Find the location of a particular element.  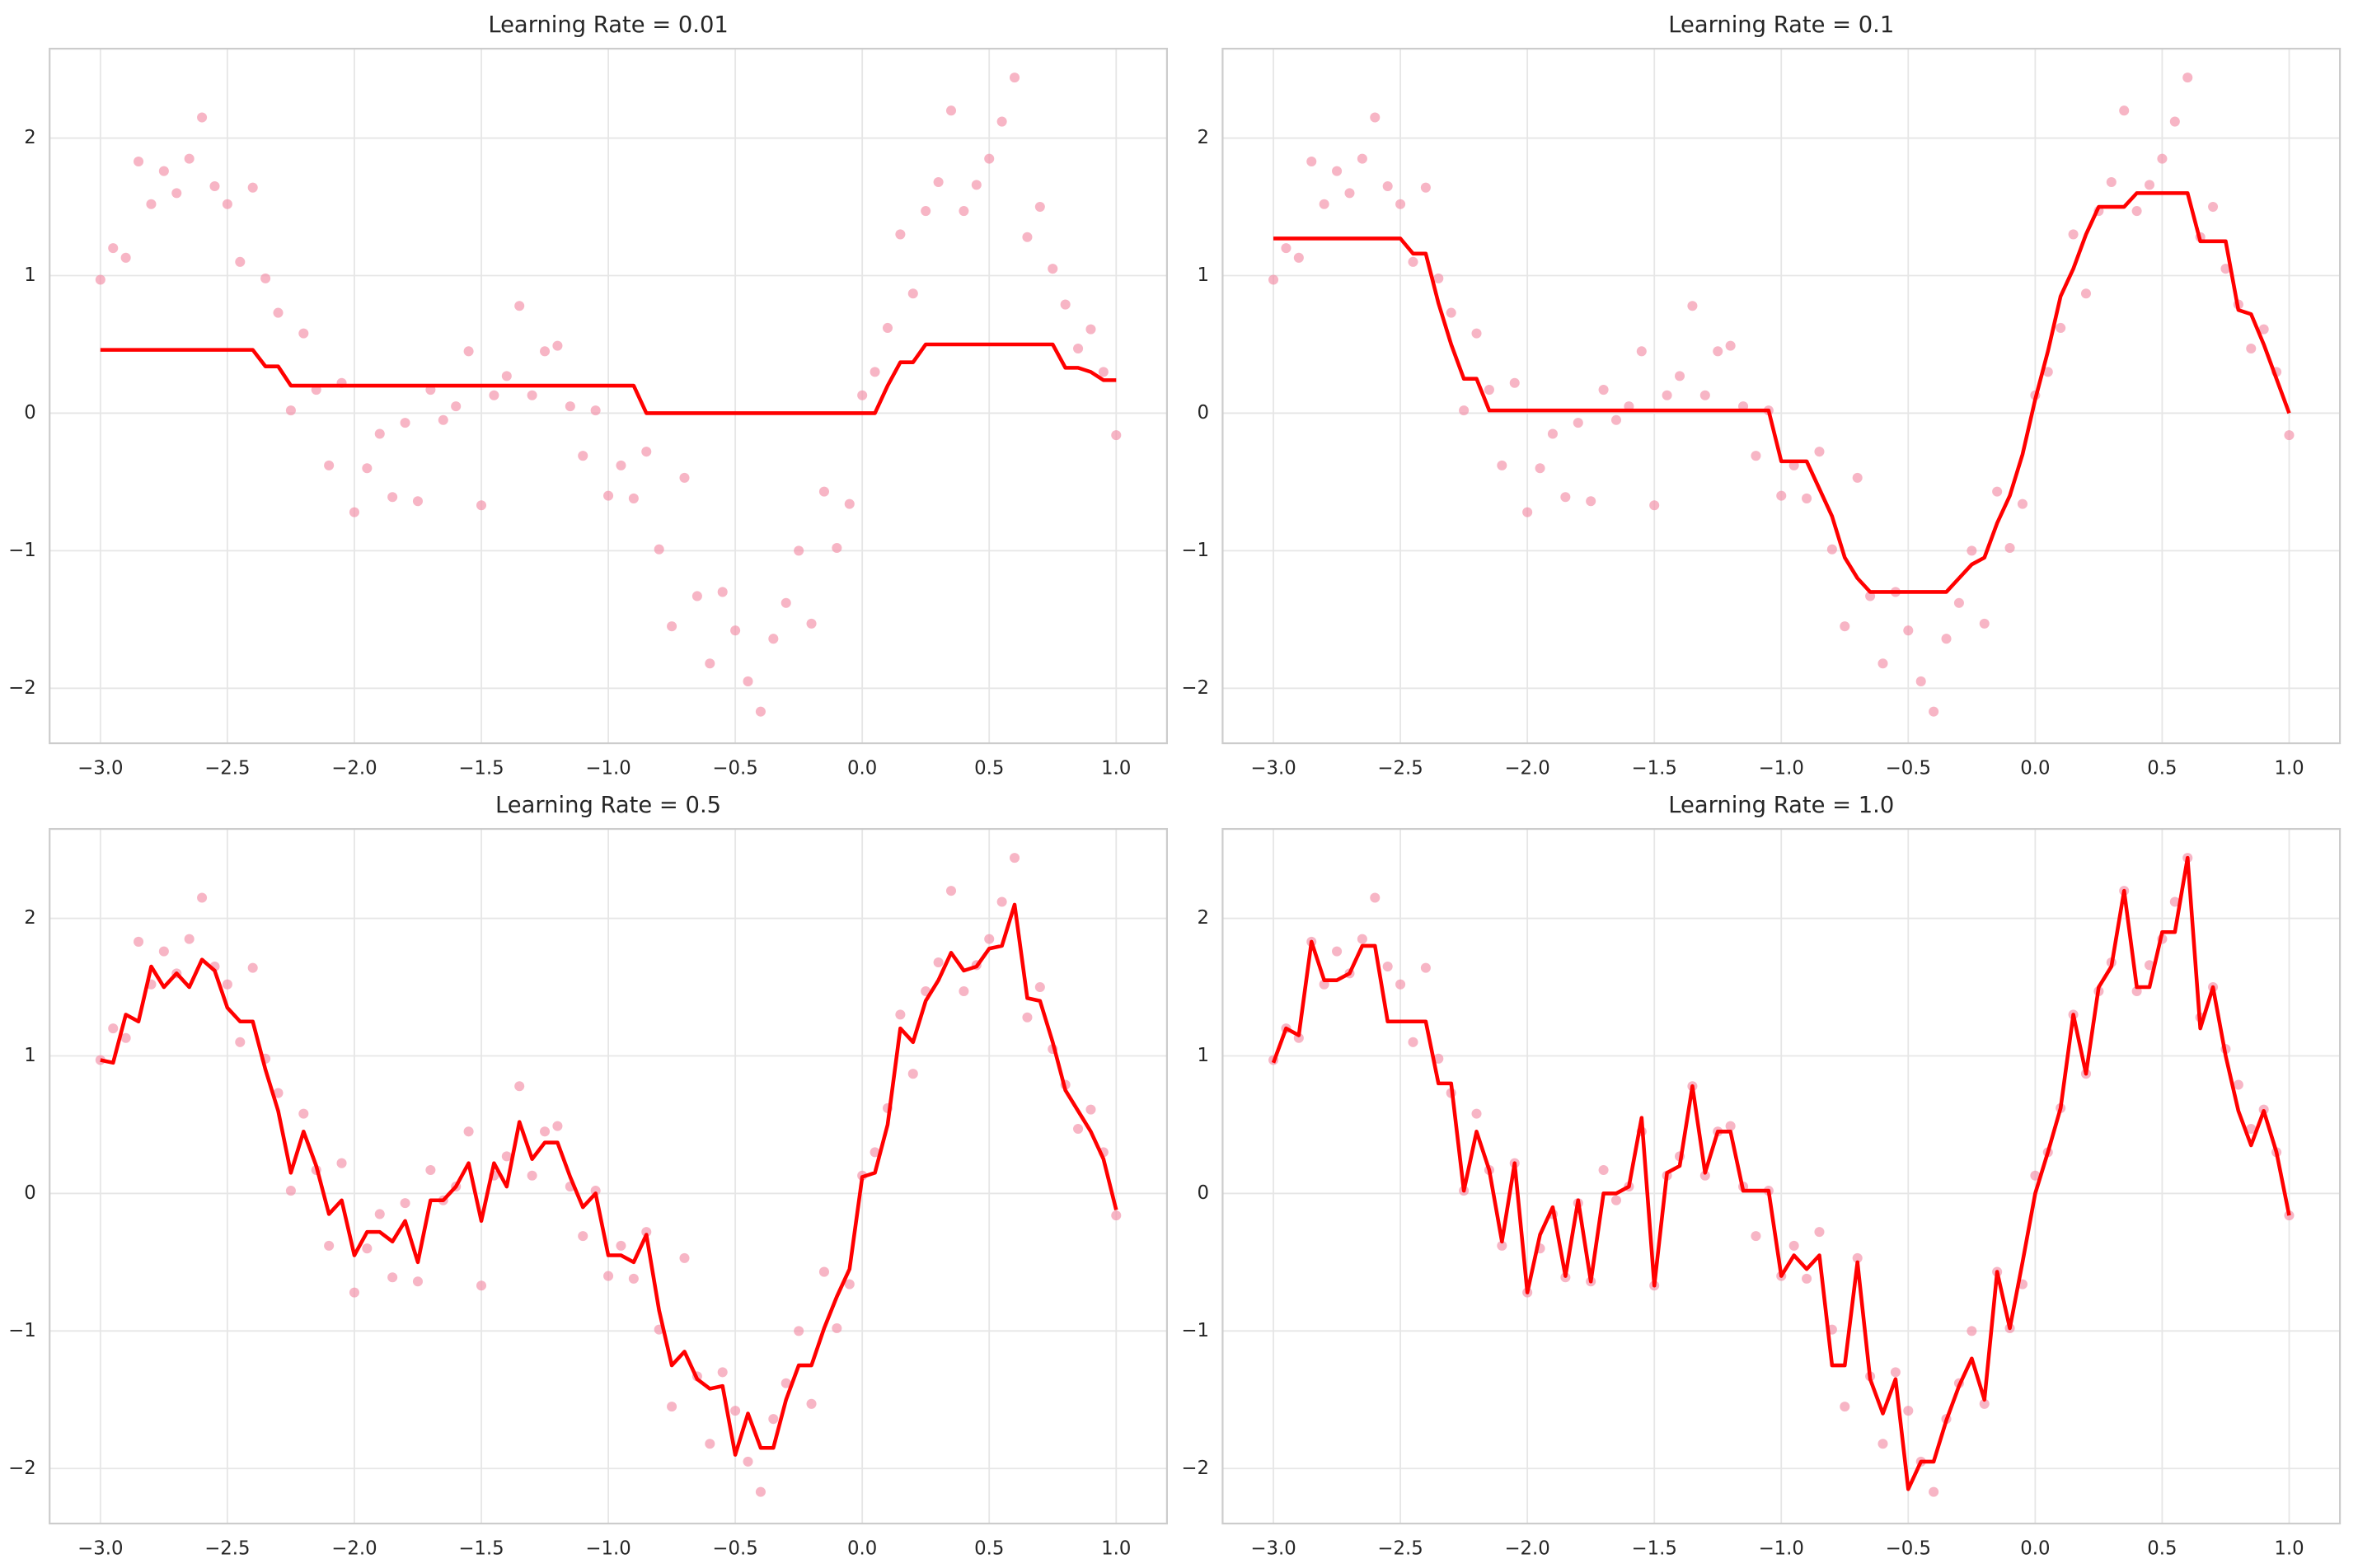

x-tick-label: −2.5 is located at coordinates (227, 768).